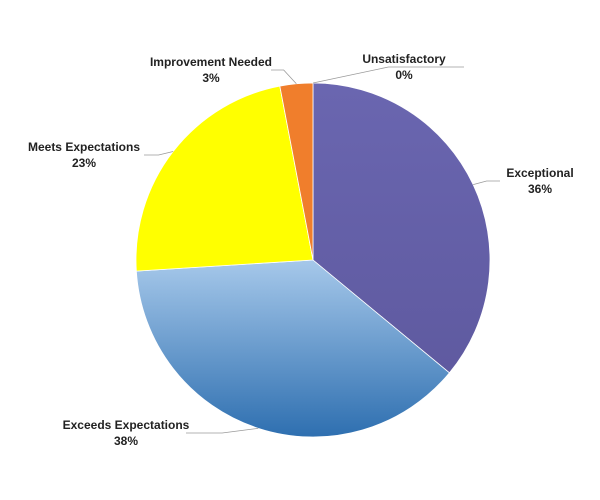 This screenshot has height=500, width=600. I want to click on label-meets-expectations-name: Meets Expectations, so click(84, 147).